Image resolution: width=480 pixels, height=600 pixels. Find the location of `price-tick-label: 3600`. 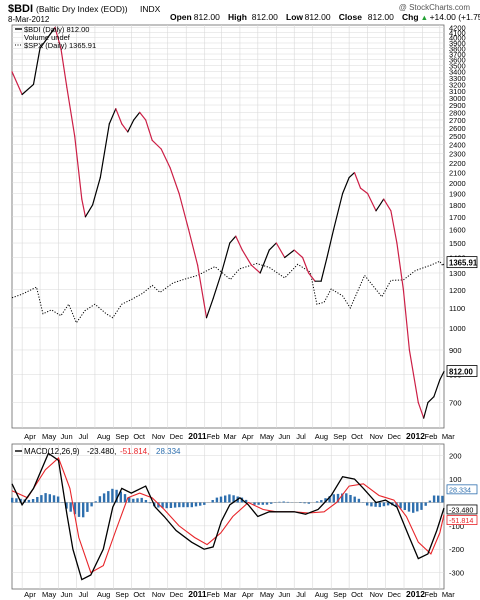

price-tick-label: 3600 is located at coordinates (457, 60).